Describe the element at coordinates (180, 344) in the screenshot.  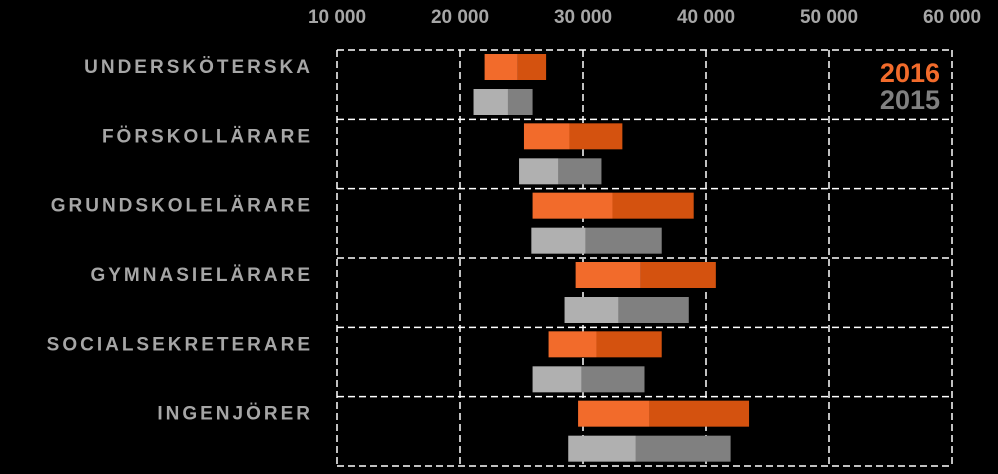
I see `category-label: SOCIALSEKRETERARE` at that location.